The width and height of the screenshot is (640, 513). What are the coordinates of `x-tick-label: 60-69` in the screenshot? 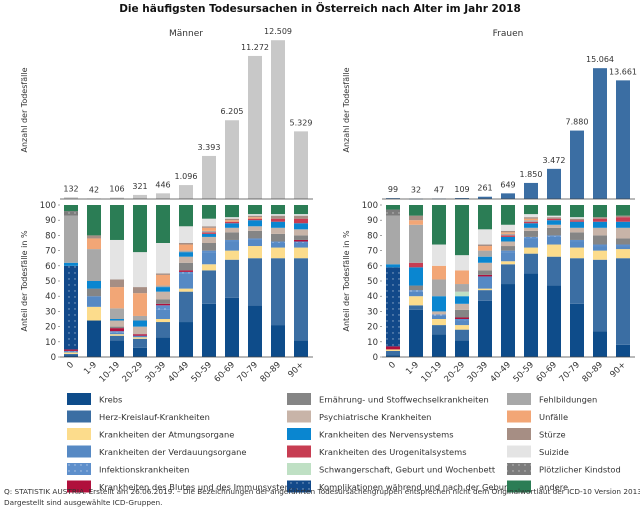 It's located at (547, 372).